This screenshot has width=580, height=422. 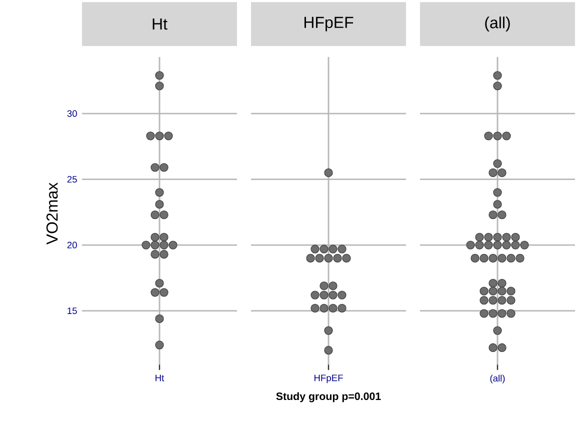 I want to click on y-tick-label: 25, so click(x=72, y=179).